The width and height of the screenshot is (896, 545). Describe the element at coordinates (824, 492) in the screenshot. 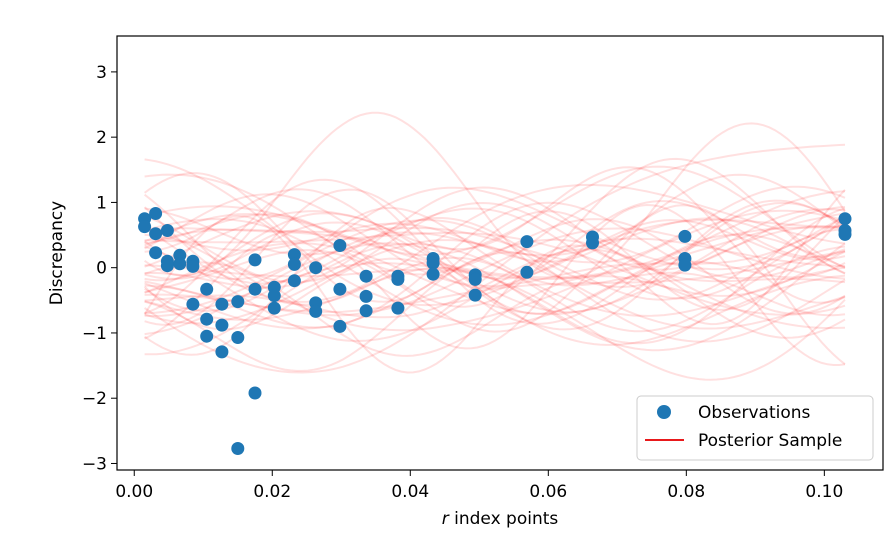

I see `x-tick-label: 0.10` at that location.